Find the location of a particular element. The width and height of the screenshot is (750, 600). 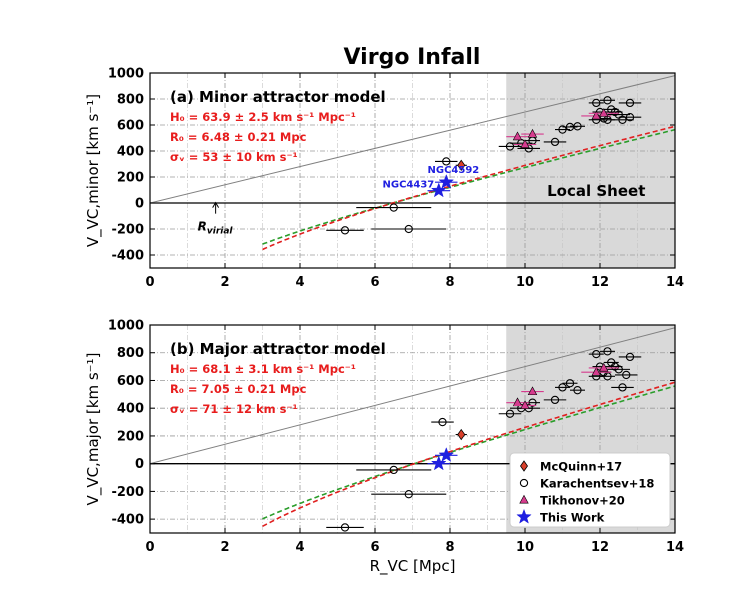

rvirial-subscript: virial is located at coordinates (220, 232).